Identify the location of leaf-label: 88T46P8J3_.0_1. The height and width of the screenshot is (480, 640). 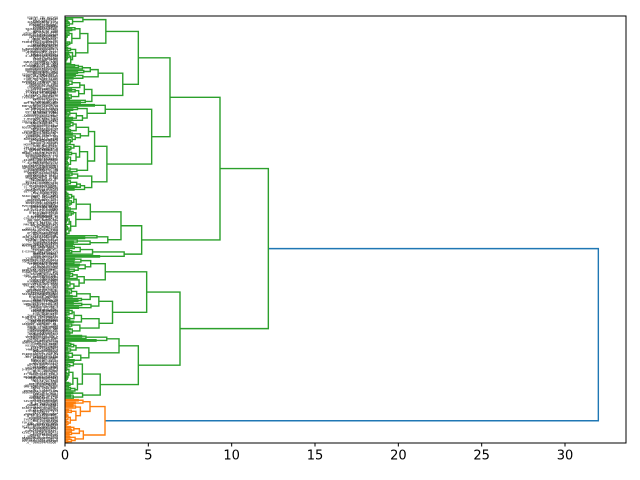
(45, 412).